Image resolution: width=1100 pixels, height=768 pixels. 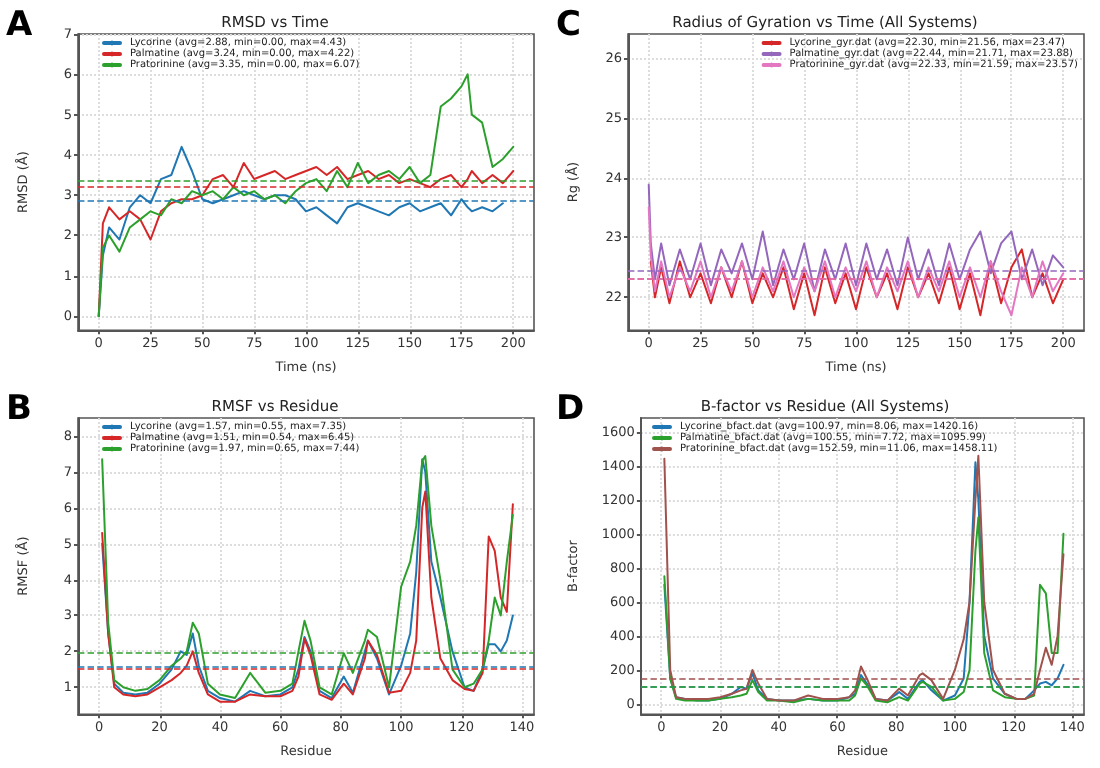 I want to click on text: A, so click(x=20, y=25).